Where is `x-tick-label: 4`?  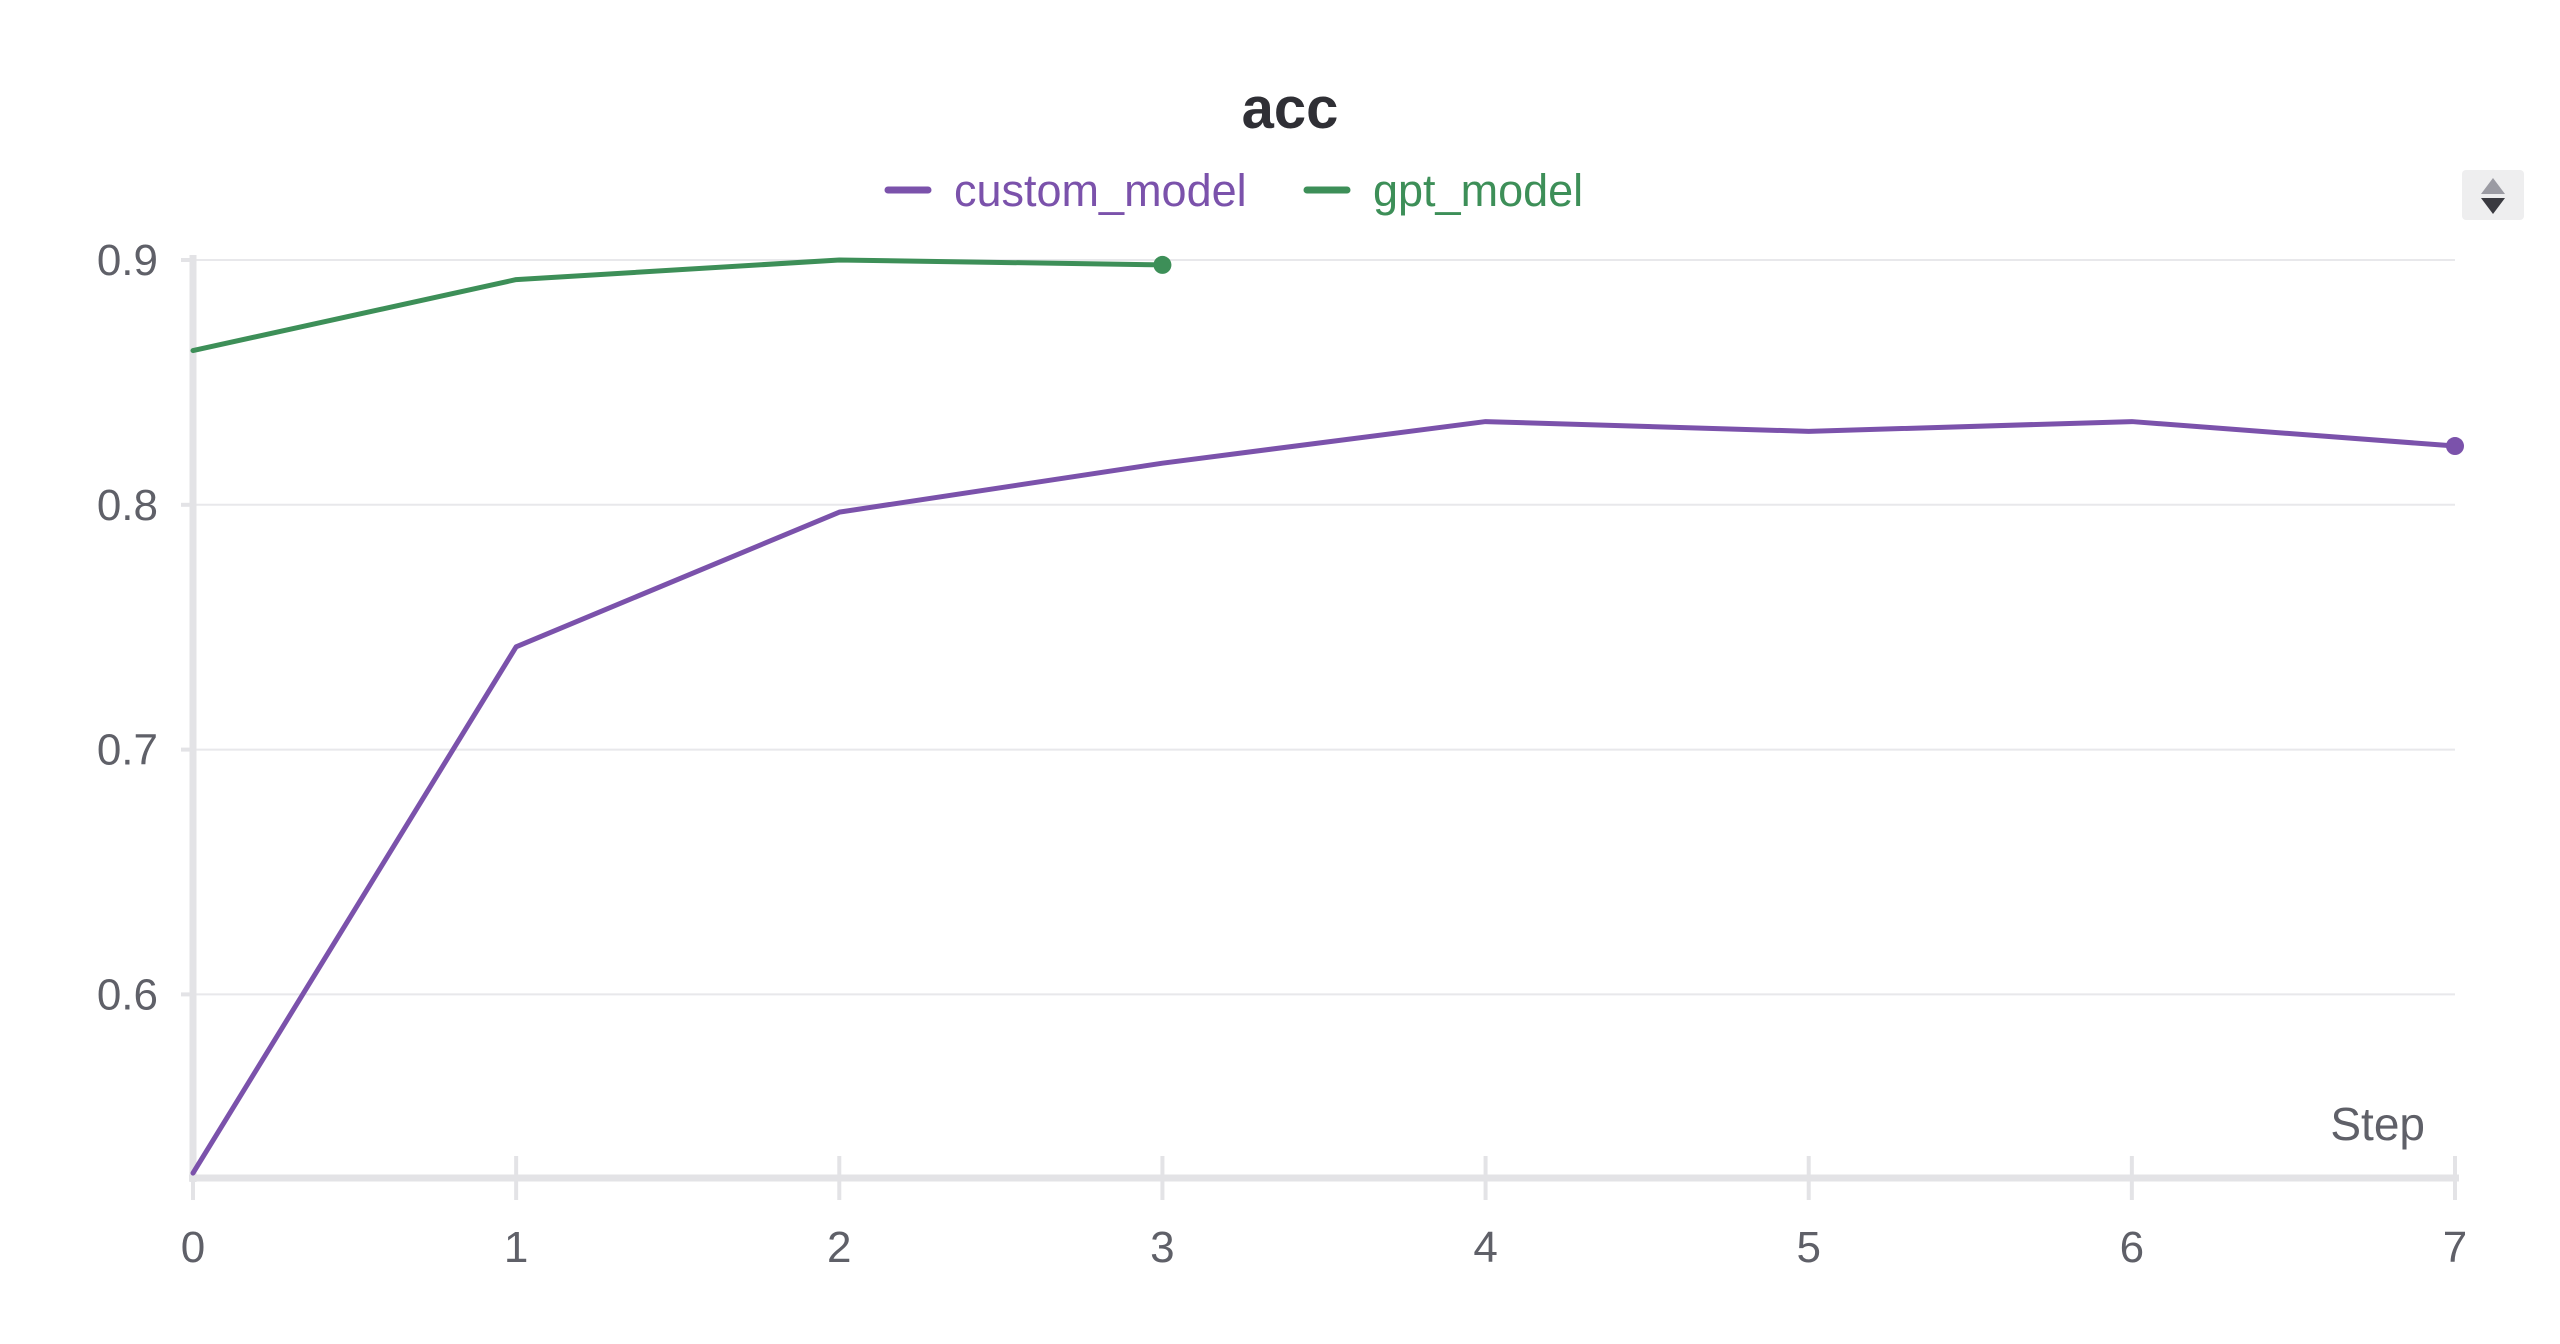
x-tick-label: 4 is located at coordinates (1485, 1247).